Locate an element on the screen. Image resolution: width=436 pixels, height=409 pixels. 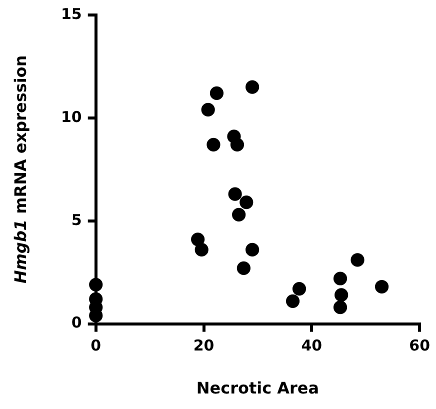
x-axis-title: Necrotic Area is located at coordinates (258, 388).